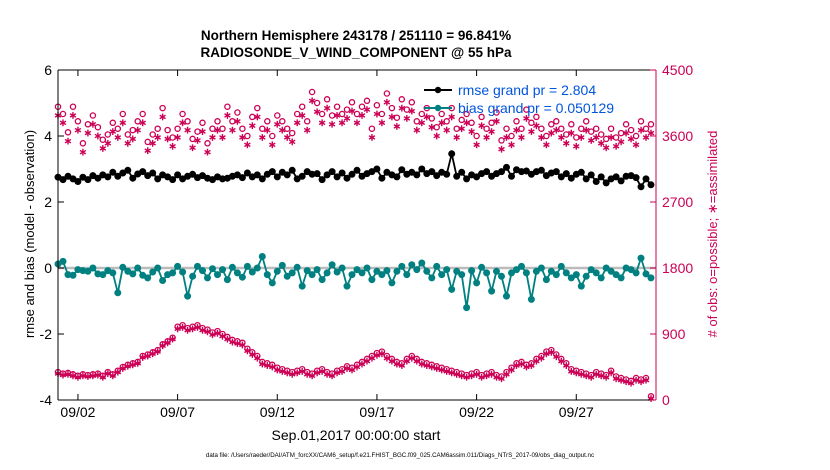 The width and height of the screenshot is (830, 470). I want to click on legend-entry-label: bias grand pr = 0.050129, so click(536, 108).